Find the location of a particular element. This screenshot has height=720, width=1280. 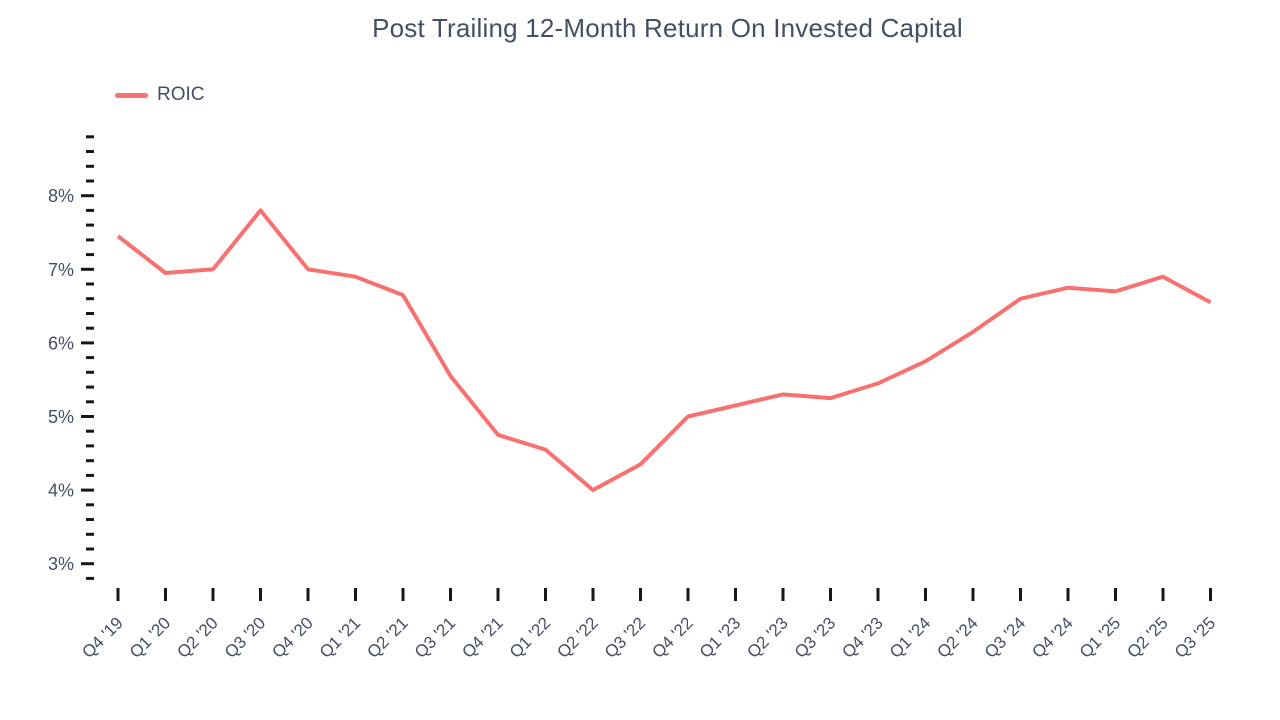

x-tick-label: Q1 '20 is located at coordinates (150, 637).